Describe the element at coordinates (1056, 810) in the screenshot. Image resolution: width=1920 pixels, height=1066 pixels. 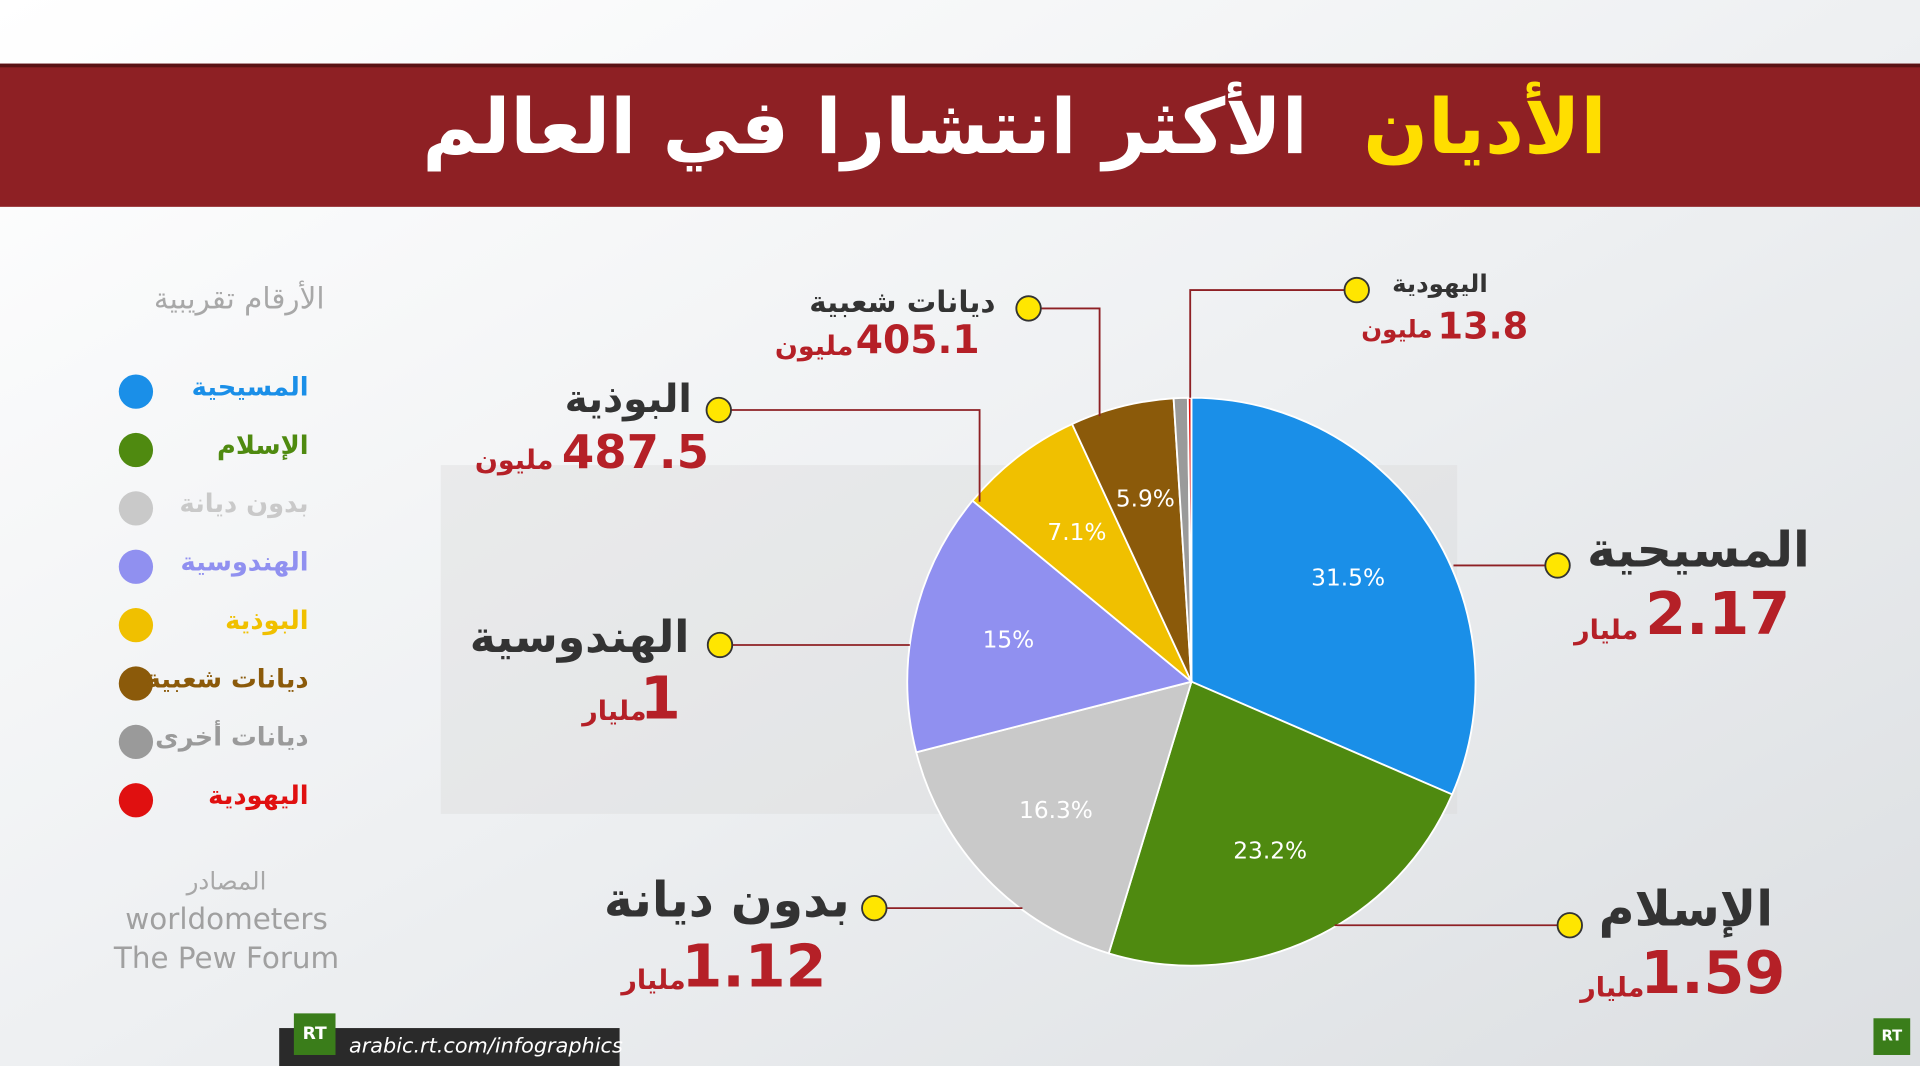
I see `slice-label: 16.3%` at that location.